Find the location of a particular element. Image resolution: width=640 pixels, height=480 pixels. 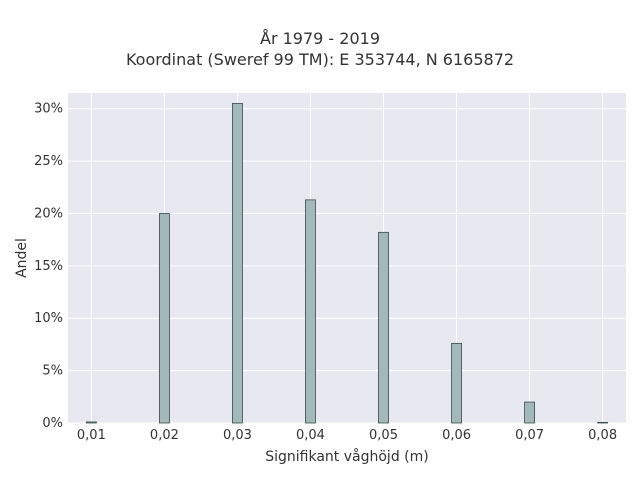

x-tick-label: 0,03 is located at coordinates (237, 435).